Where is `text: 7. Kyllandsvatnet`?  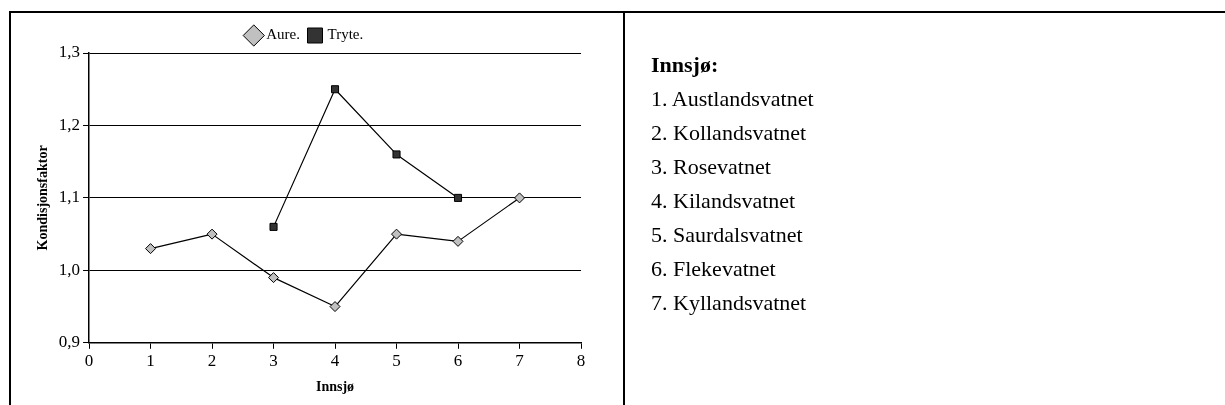 text: 7. Kyllandsvatnet is located at coordinates (729, 303).